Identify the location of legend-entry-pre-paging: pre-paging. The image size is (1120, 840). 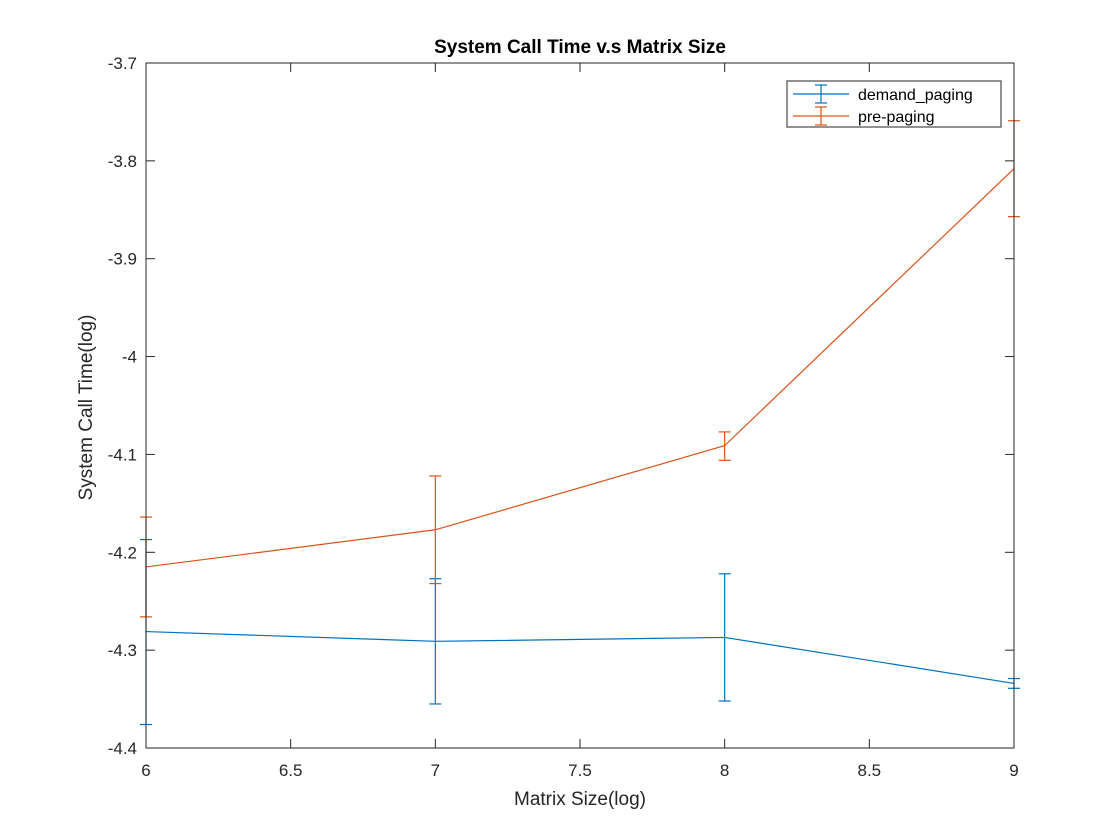
(864, 116).